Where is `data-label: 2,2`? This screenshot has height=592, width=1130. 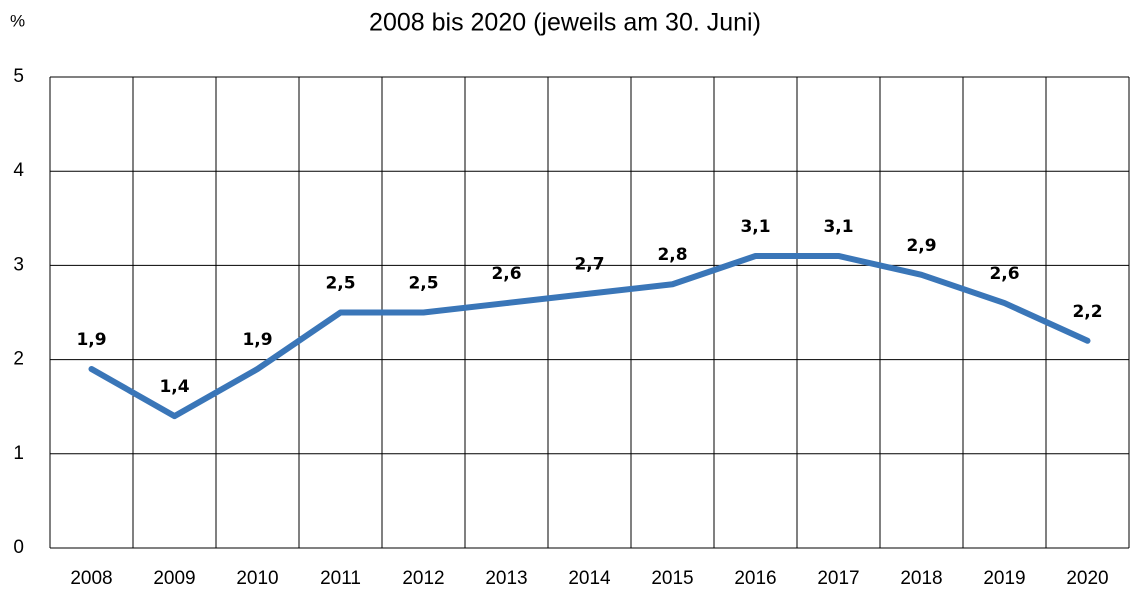
data-label: 2,2 is located at coordinates (1087, 312).